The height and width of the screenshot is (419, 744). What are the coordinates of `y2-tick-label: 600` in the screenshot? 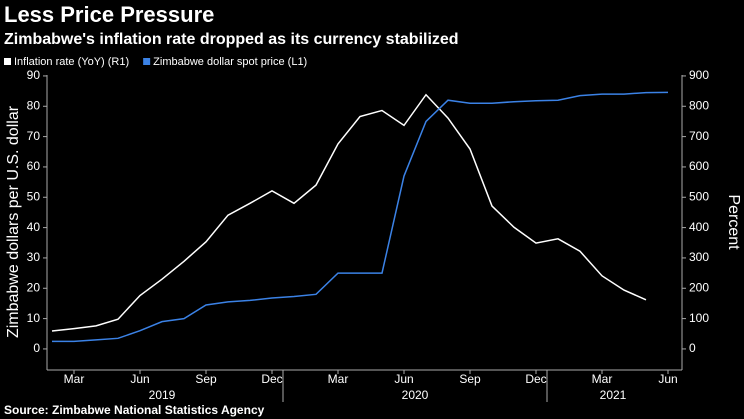 It's located at (699, 166).